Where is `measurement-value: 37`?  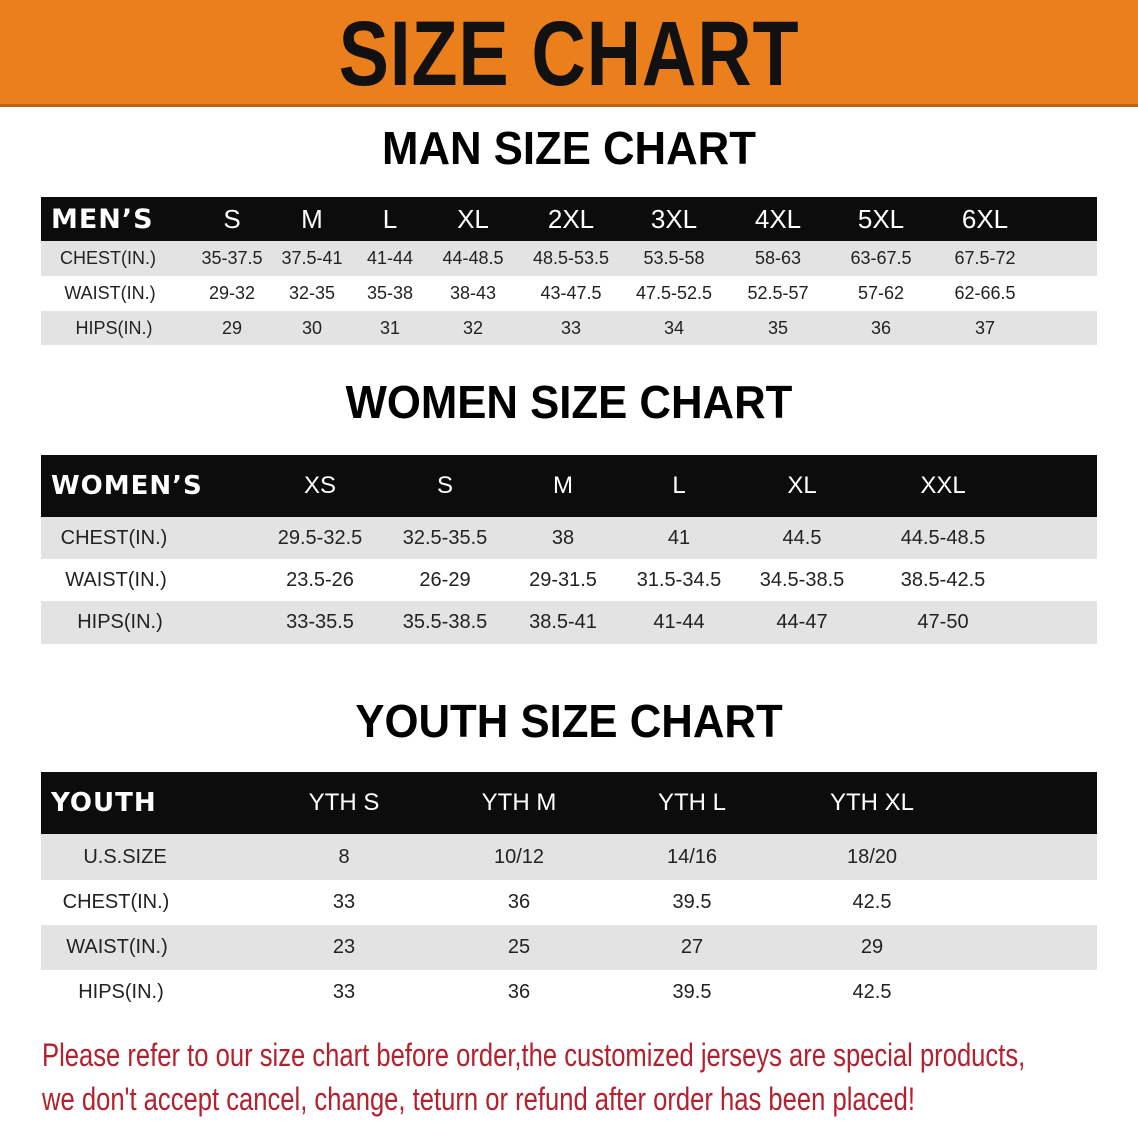
measurement-value: 37 is located at coordinates (985, 327).